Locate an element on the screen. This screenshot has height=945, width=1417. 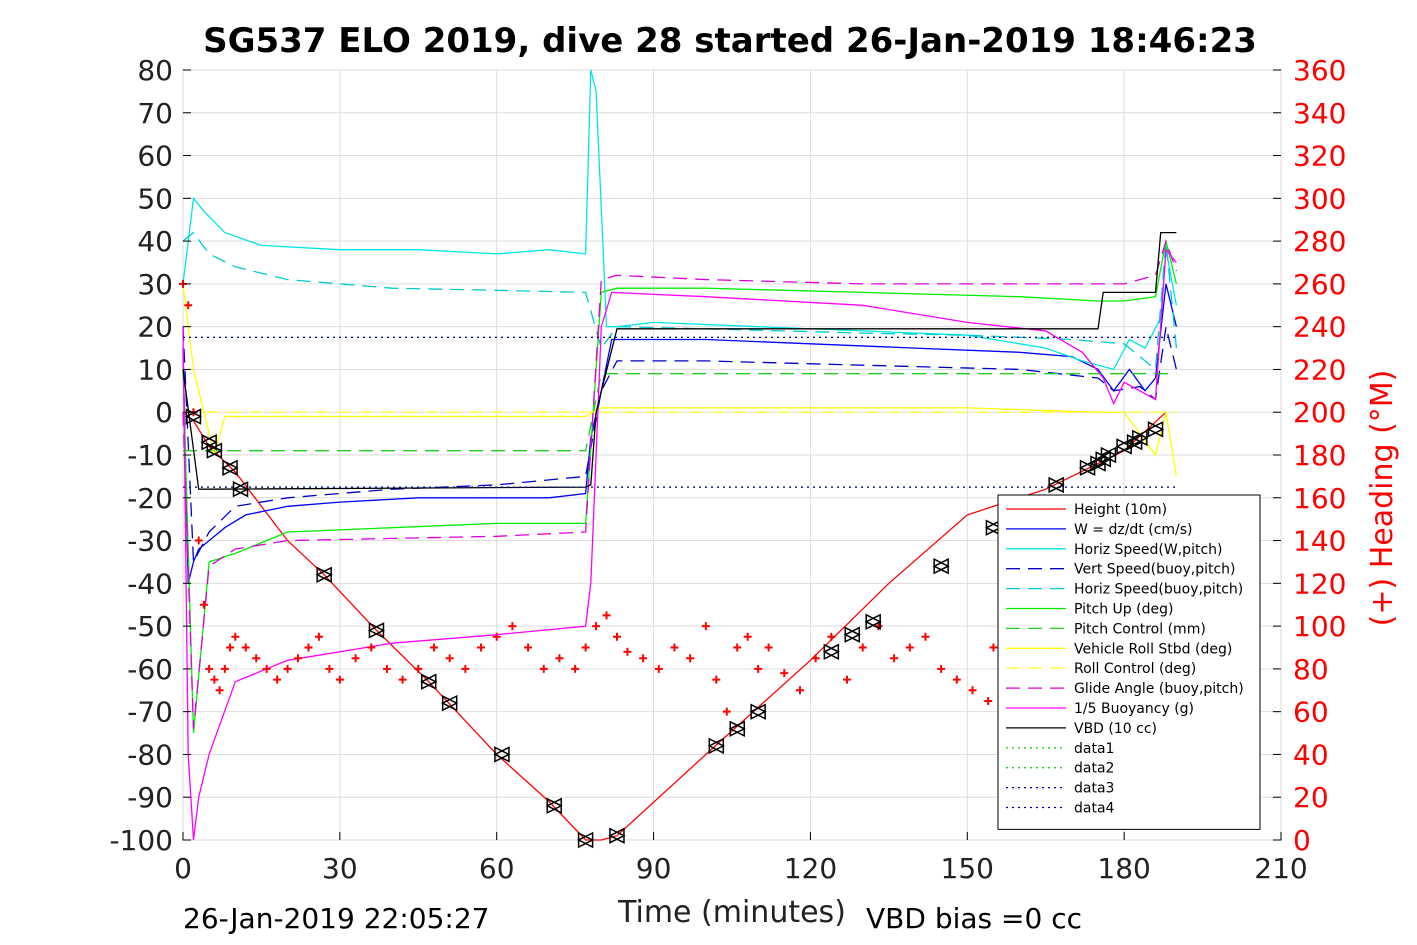
y-tick-label: -90 is located at coordinates (150, 797).